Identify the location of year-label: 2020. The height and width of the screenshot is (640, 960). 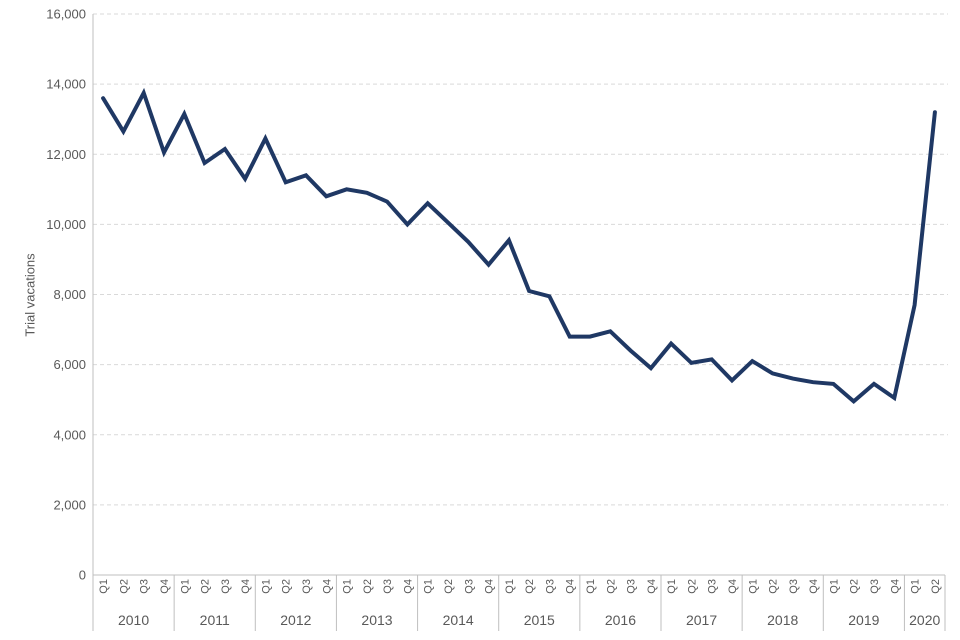
(924, 620).